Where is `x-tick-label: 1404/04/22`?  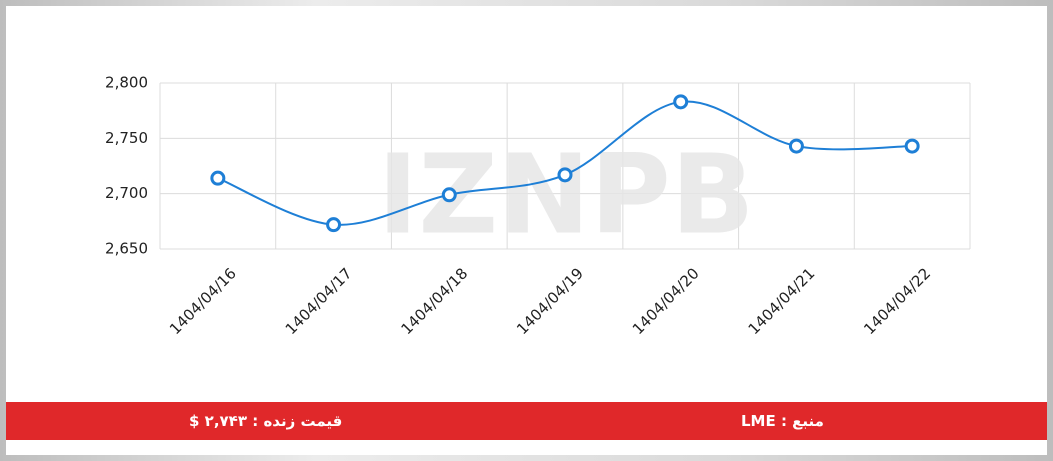 x-tick-label: 1404/04/22 is located at coordinates (897, 301).